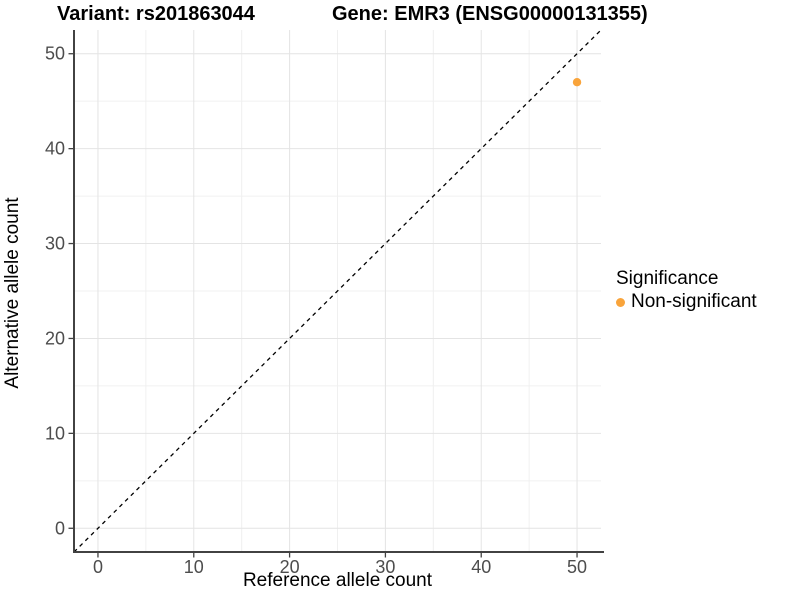 This screenshot has height=600, width=800. What do you see at coordinates (194, 567) in the screenshot?
I see `x-tick-label: 10` at bounding box center [194, 567].